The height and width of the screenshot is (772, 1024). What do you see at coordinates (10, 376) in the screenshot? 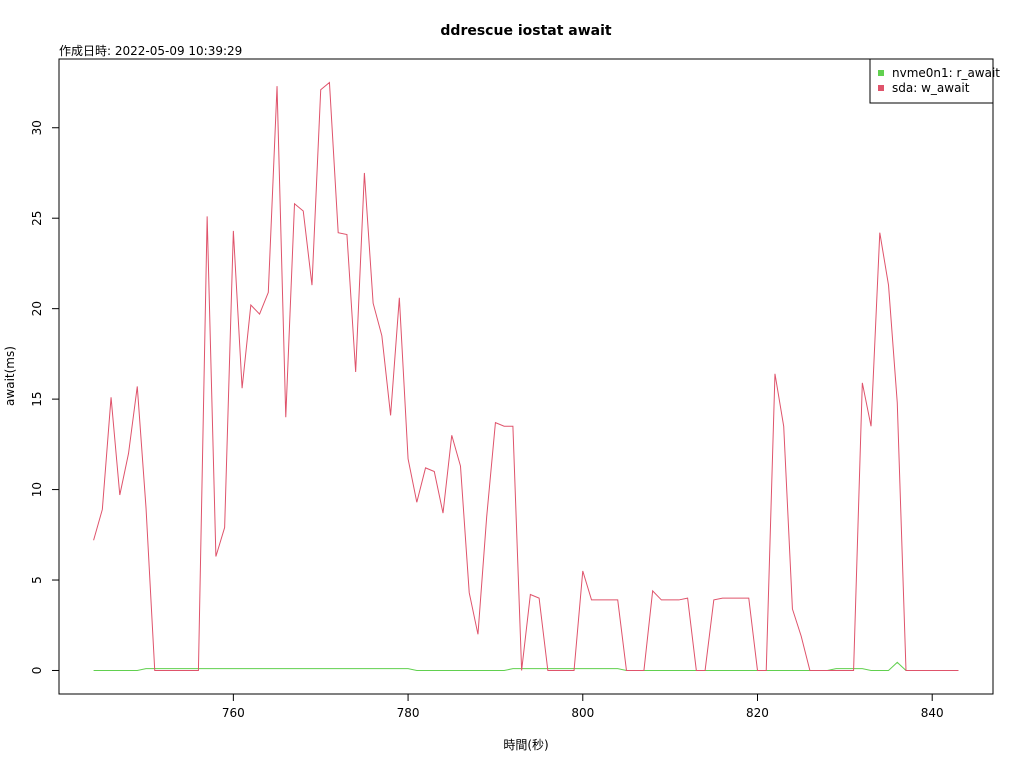
I see `y-axis-label: await(ms)` at bounding box center [10, 376].